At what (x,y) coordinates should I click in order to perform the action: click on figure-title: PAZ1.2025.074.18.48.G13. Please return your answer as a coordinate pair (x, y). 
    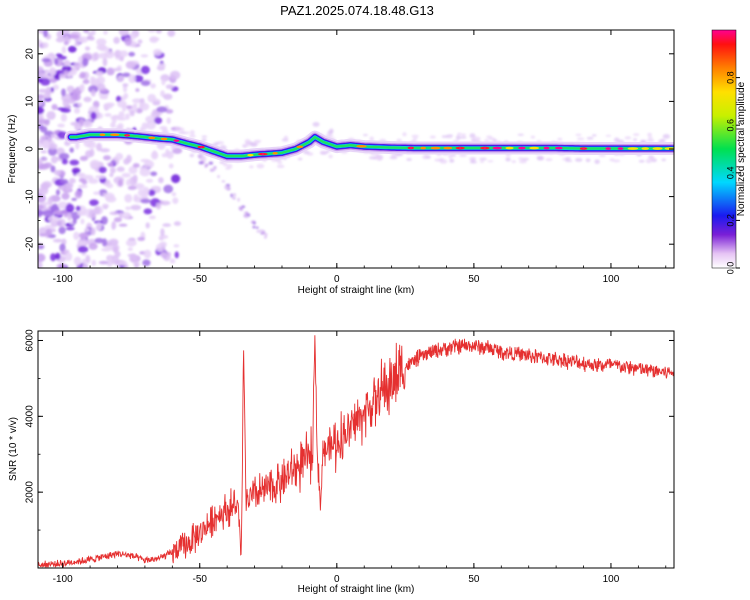
    Looking at the image, I should click on (357, 10).